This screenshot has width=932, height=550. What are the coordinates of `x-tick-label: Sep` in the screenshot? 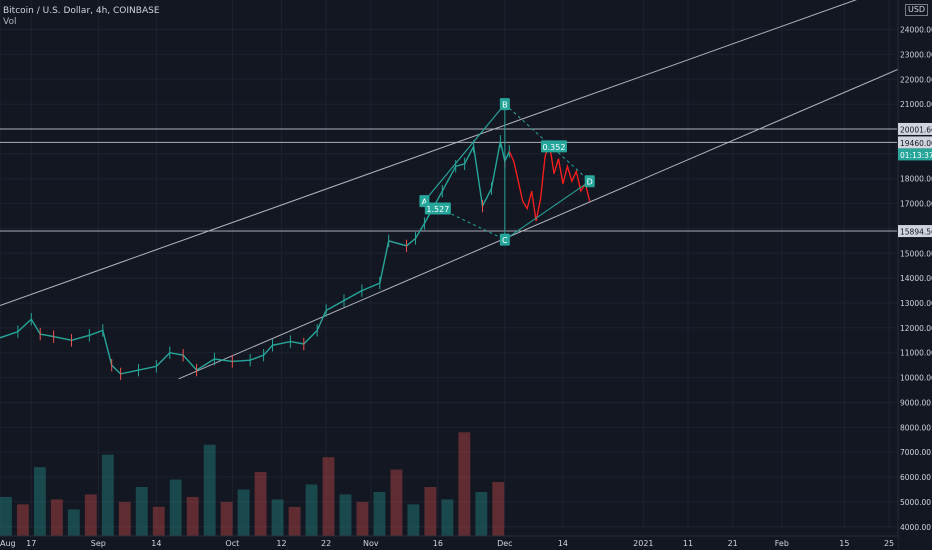 It's located at (98, 543).